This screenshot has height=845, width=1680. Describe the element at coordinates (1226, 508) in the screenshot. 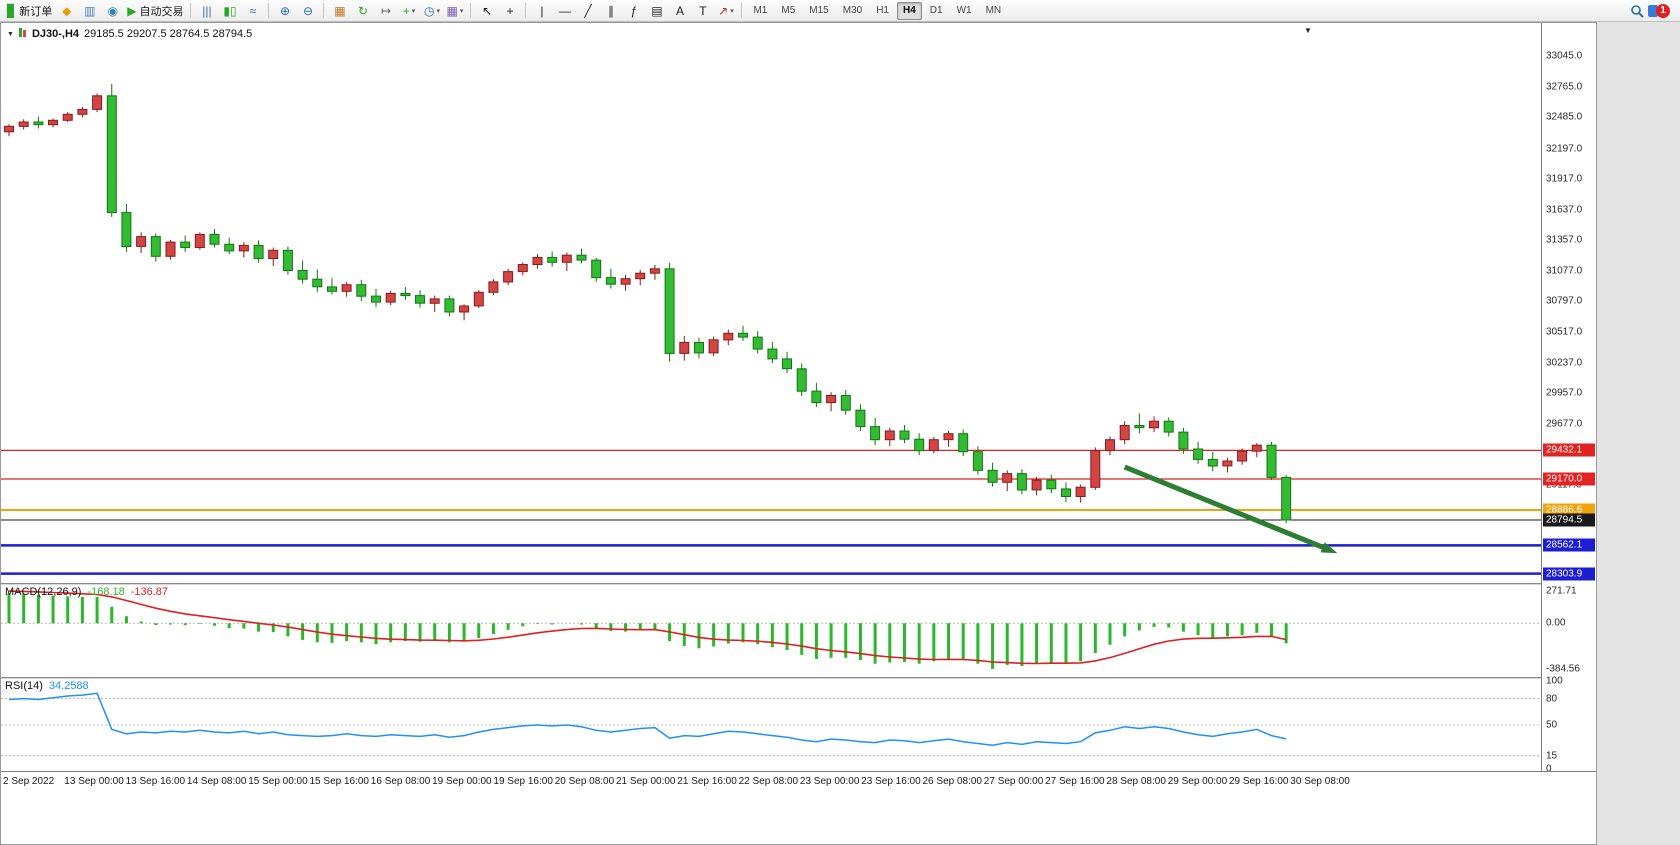

I see `trend-arrow` at that location.